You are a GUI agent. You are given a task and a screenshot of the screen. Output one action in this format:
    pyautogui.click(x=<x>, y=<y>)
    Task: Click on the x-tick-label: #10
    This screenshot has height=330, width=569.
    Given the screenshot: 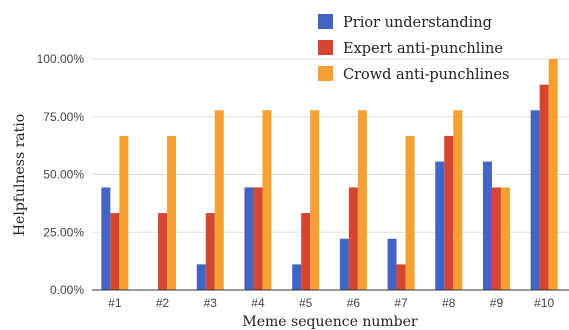 What is the action you would take?
    pyautogui.click(x=544, y=303)
    